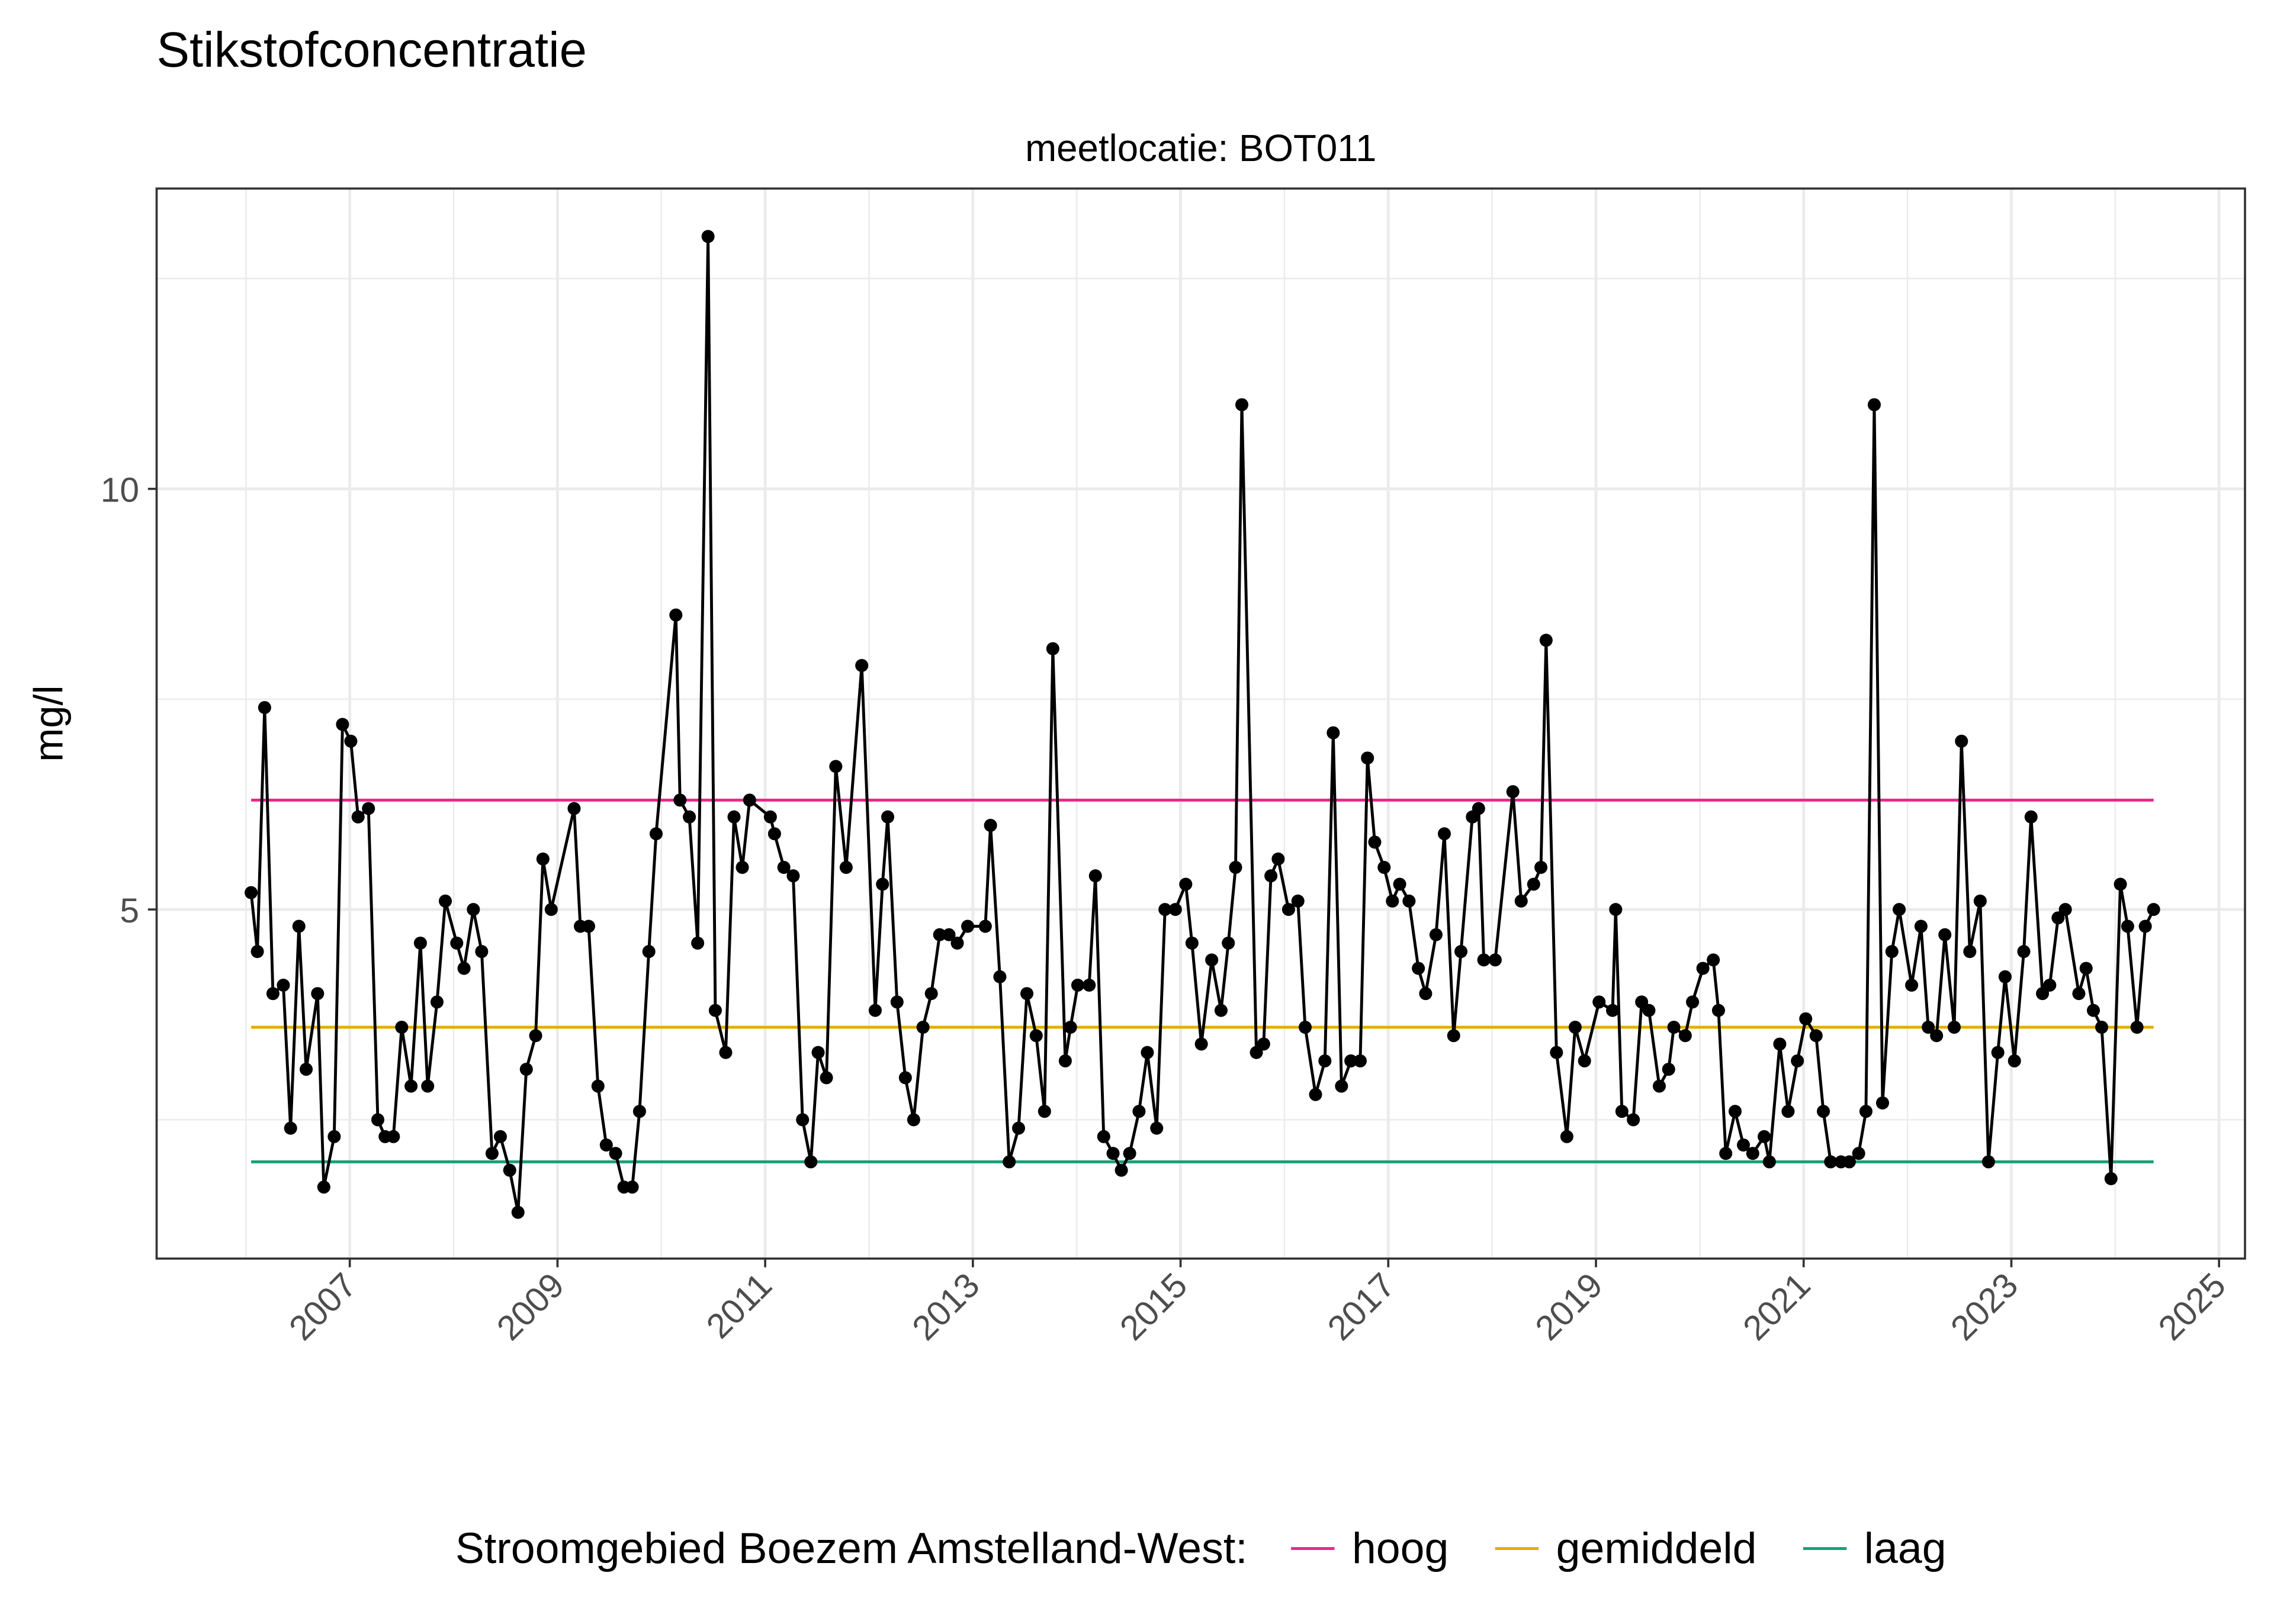  I want to click on x-tick-label: 2013, so click(946, 1307).